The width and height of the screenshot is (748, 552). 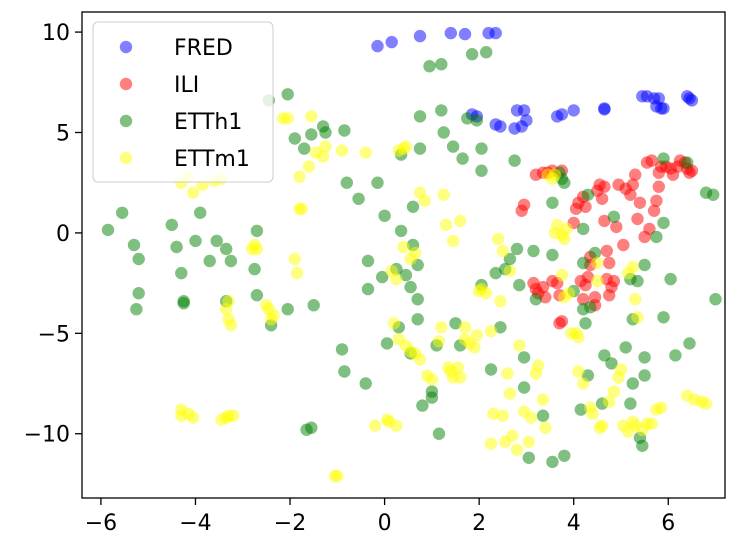 I want to click on x-tick-label: 4, so click(x=574, y=523).